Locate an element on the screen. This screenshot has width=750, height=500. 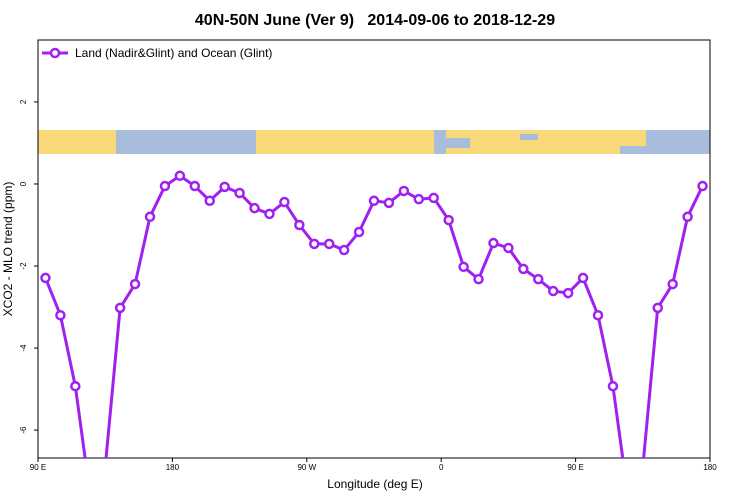
map-strip is located at coordinates (374, 142).